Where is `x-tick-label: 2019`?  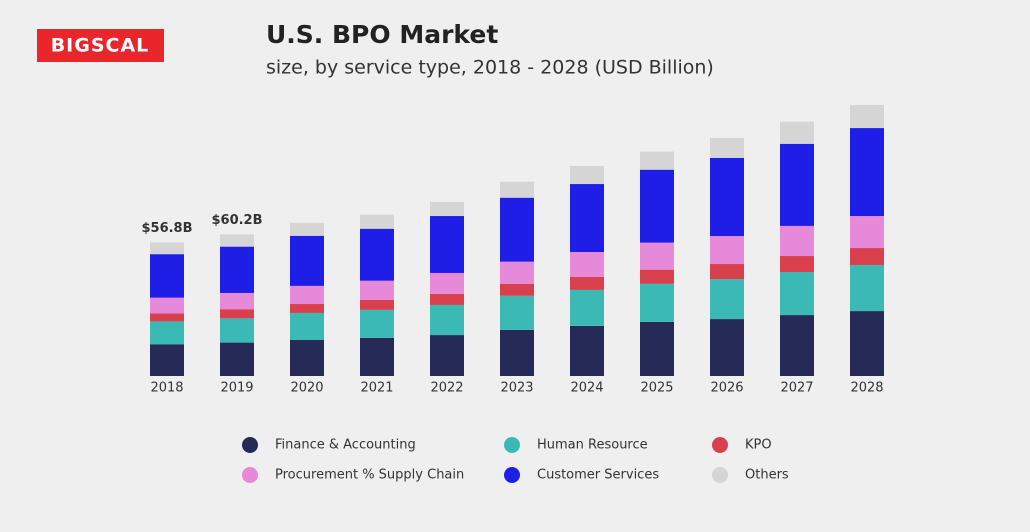 x-tick-label: 2019 is located at coordinates (236, 388).